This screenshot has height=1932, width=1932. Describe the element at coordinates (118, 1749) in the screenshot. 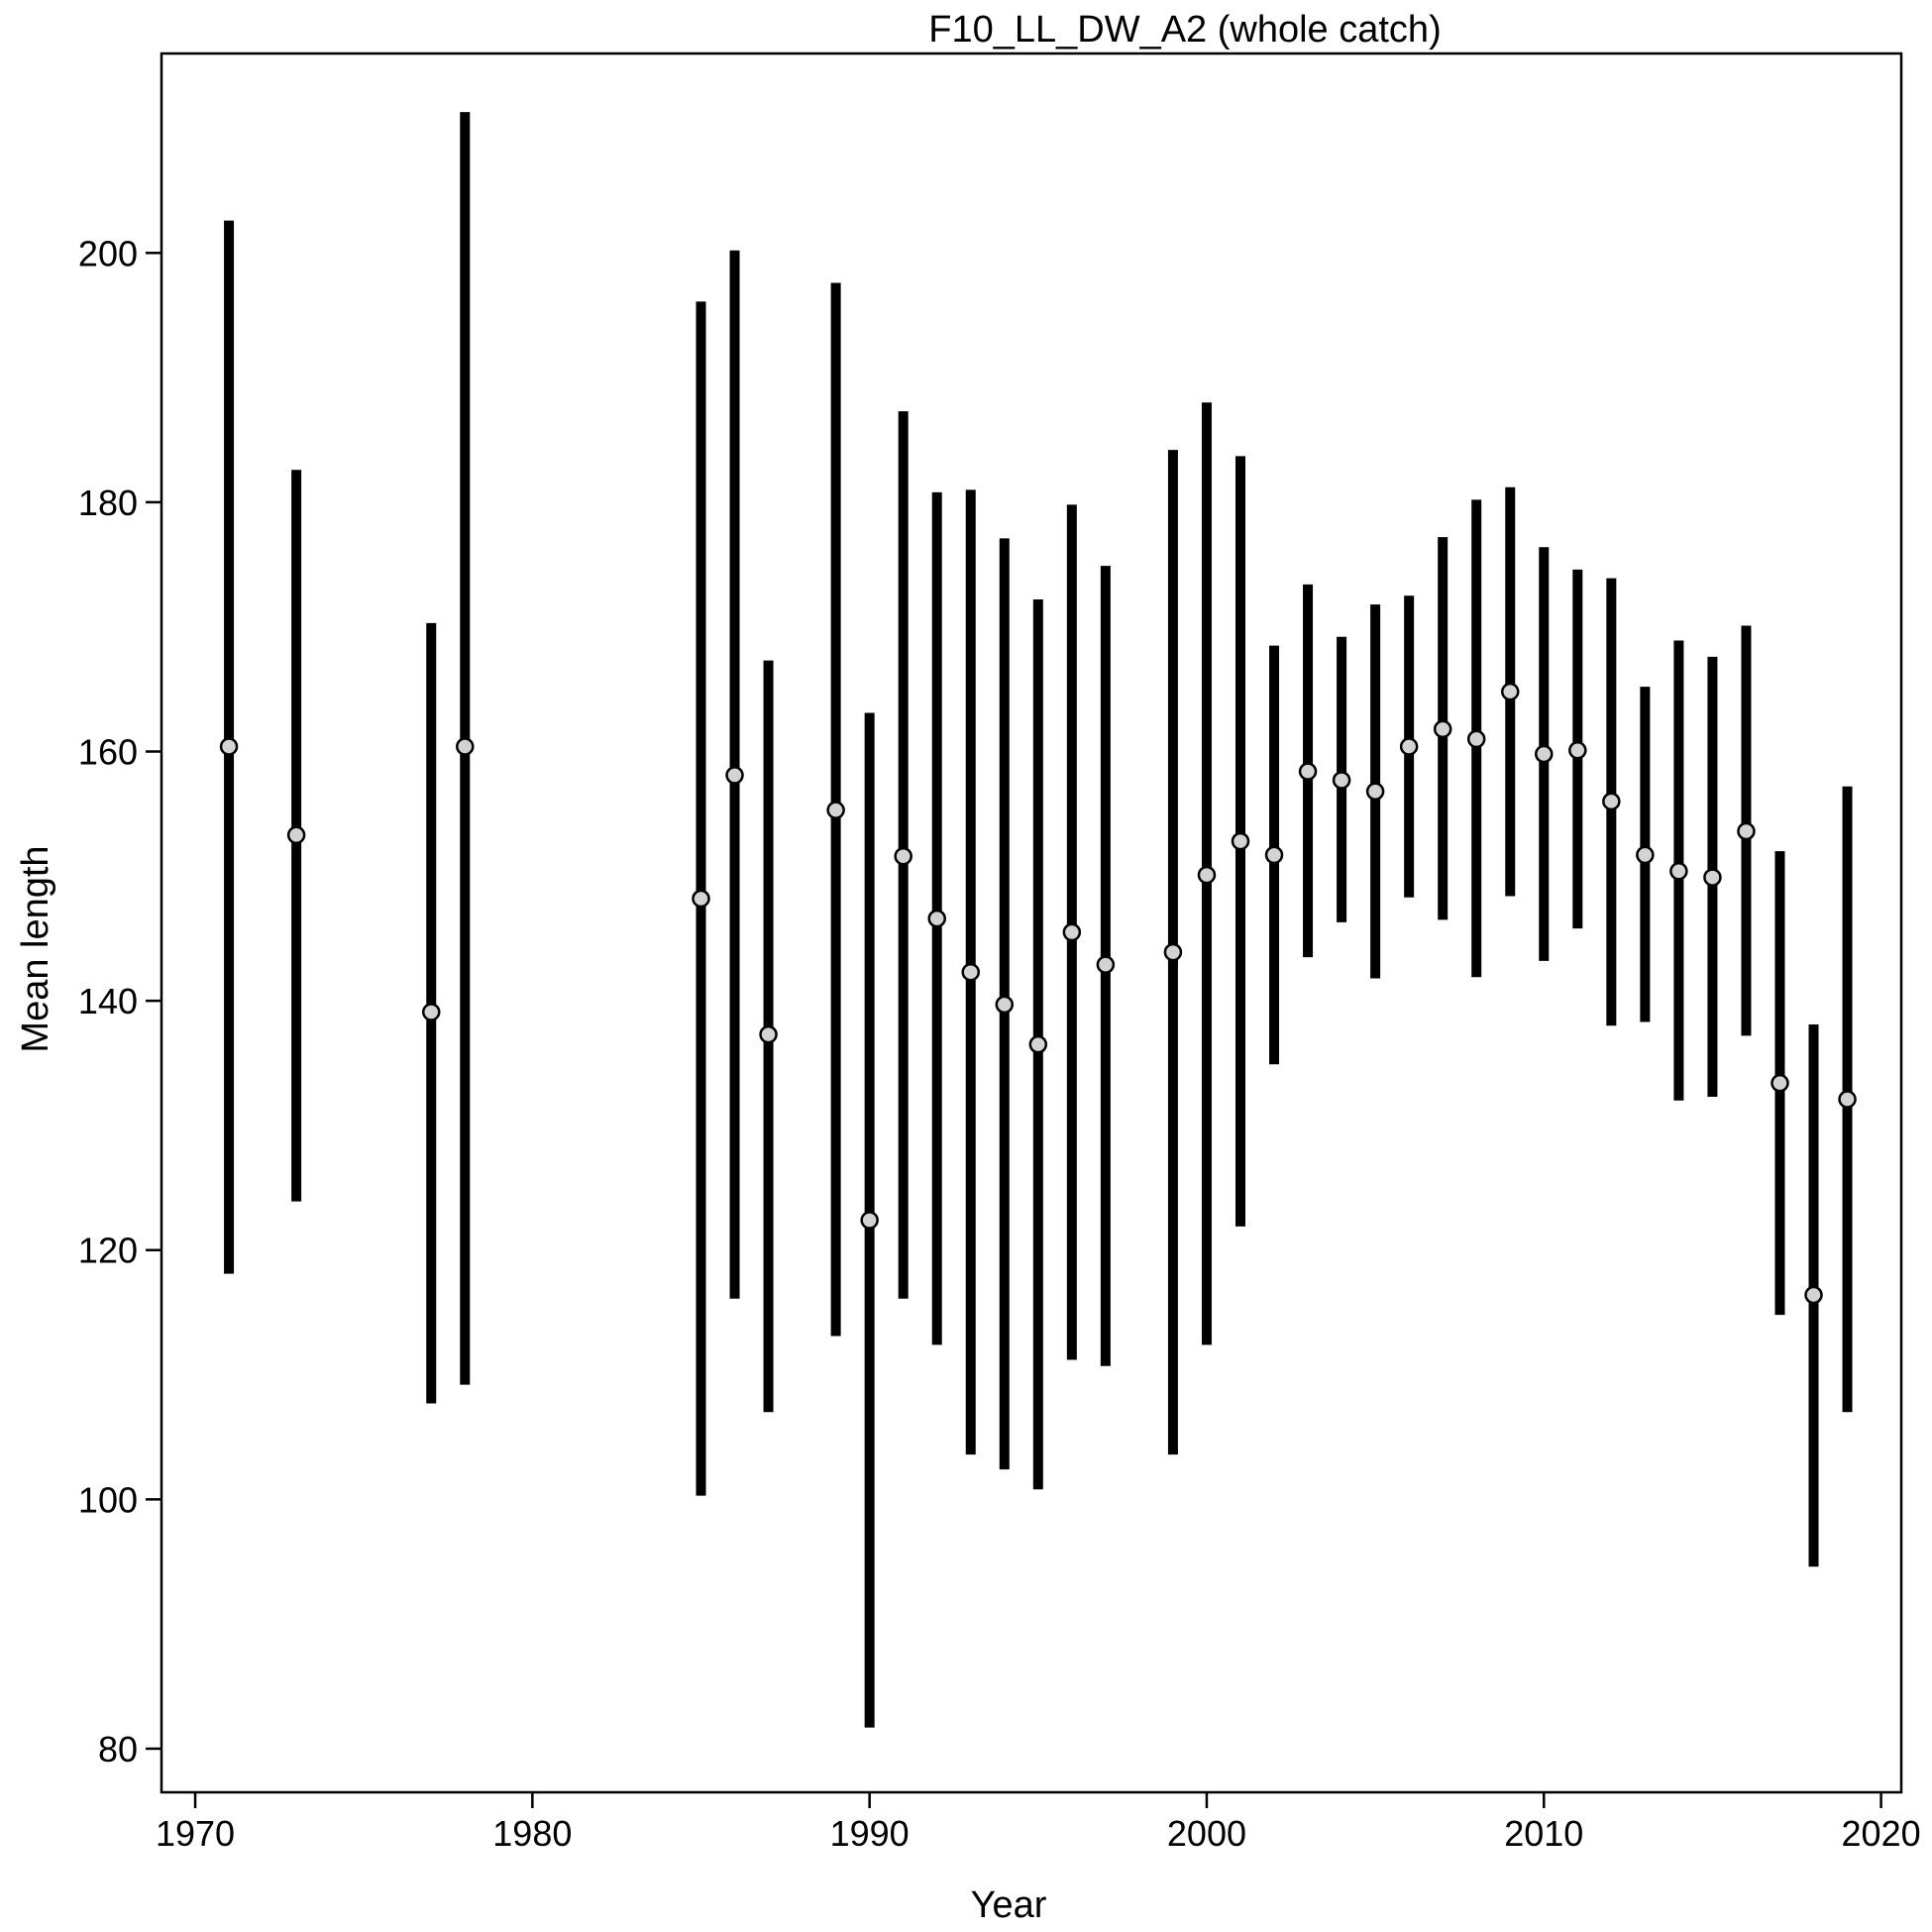

I see `y-tick-label: 80` at that location.